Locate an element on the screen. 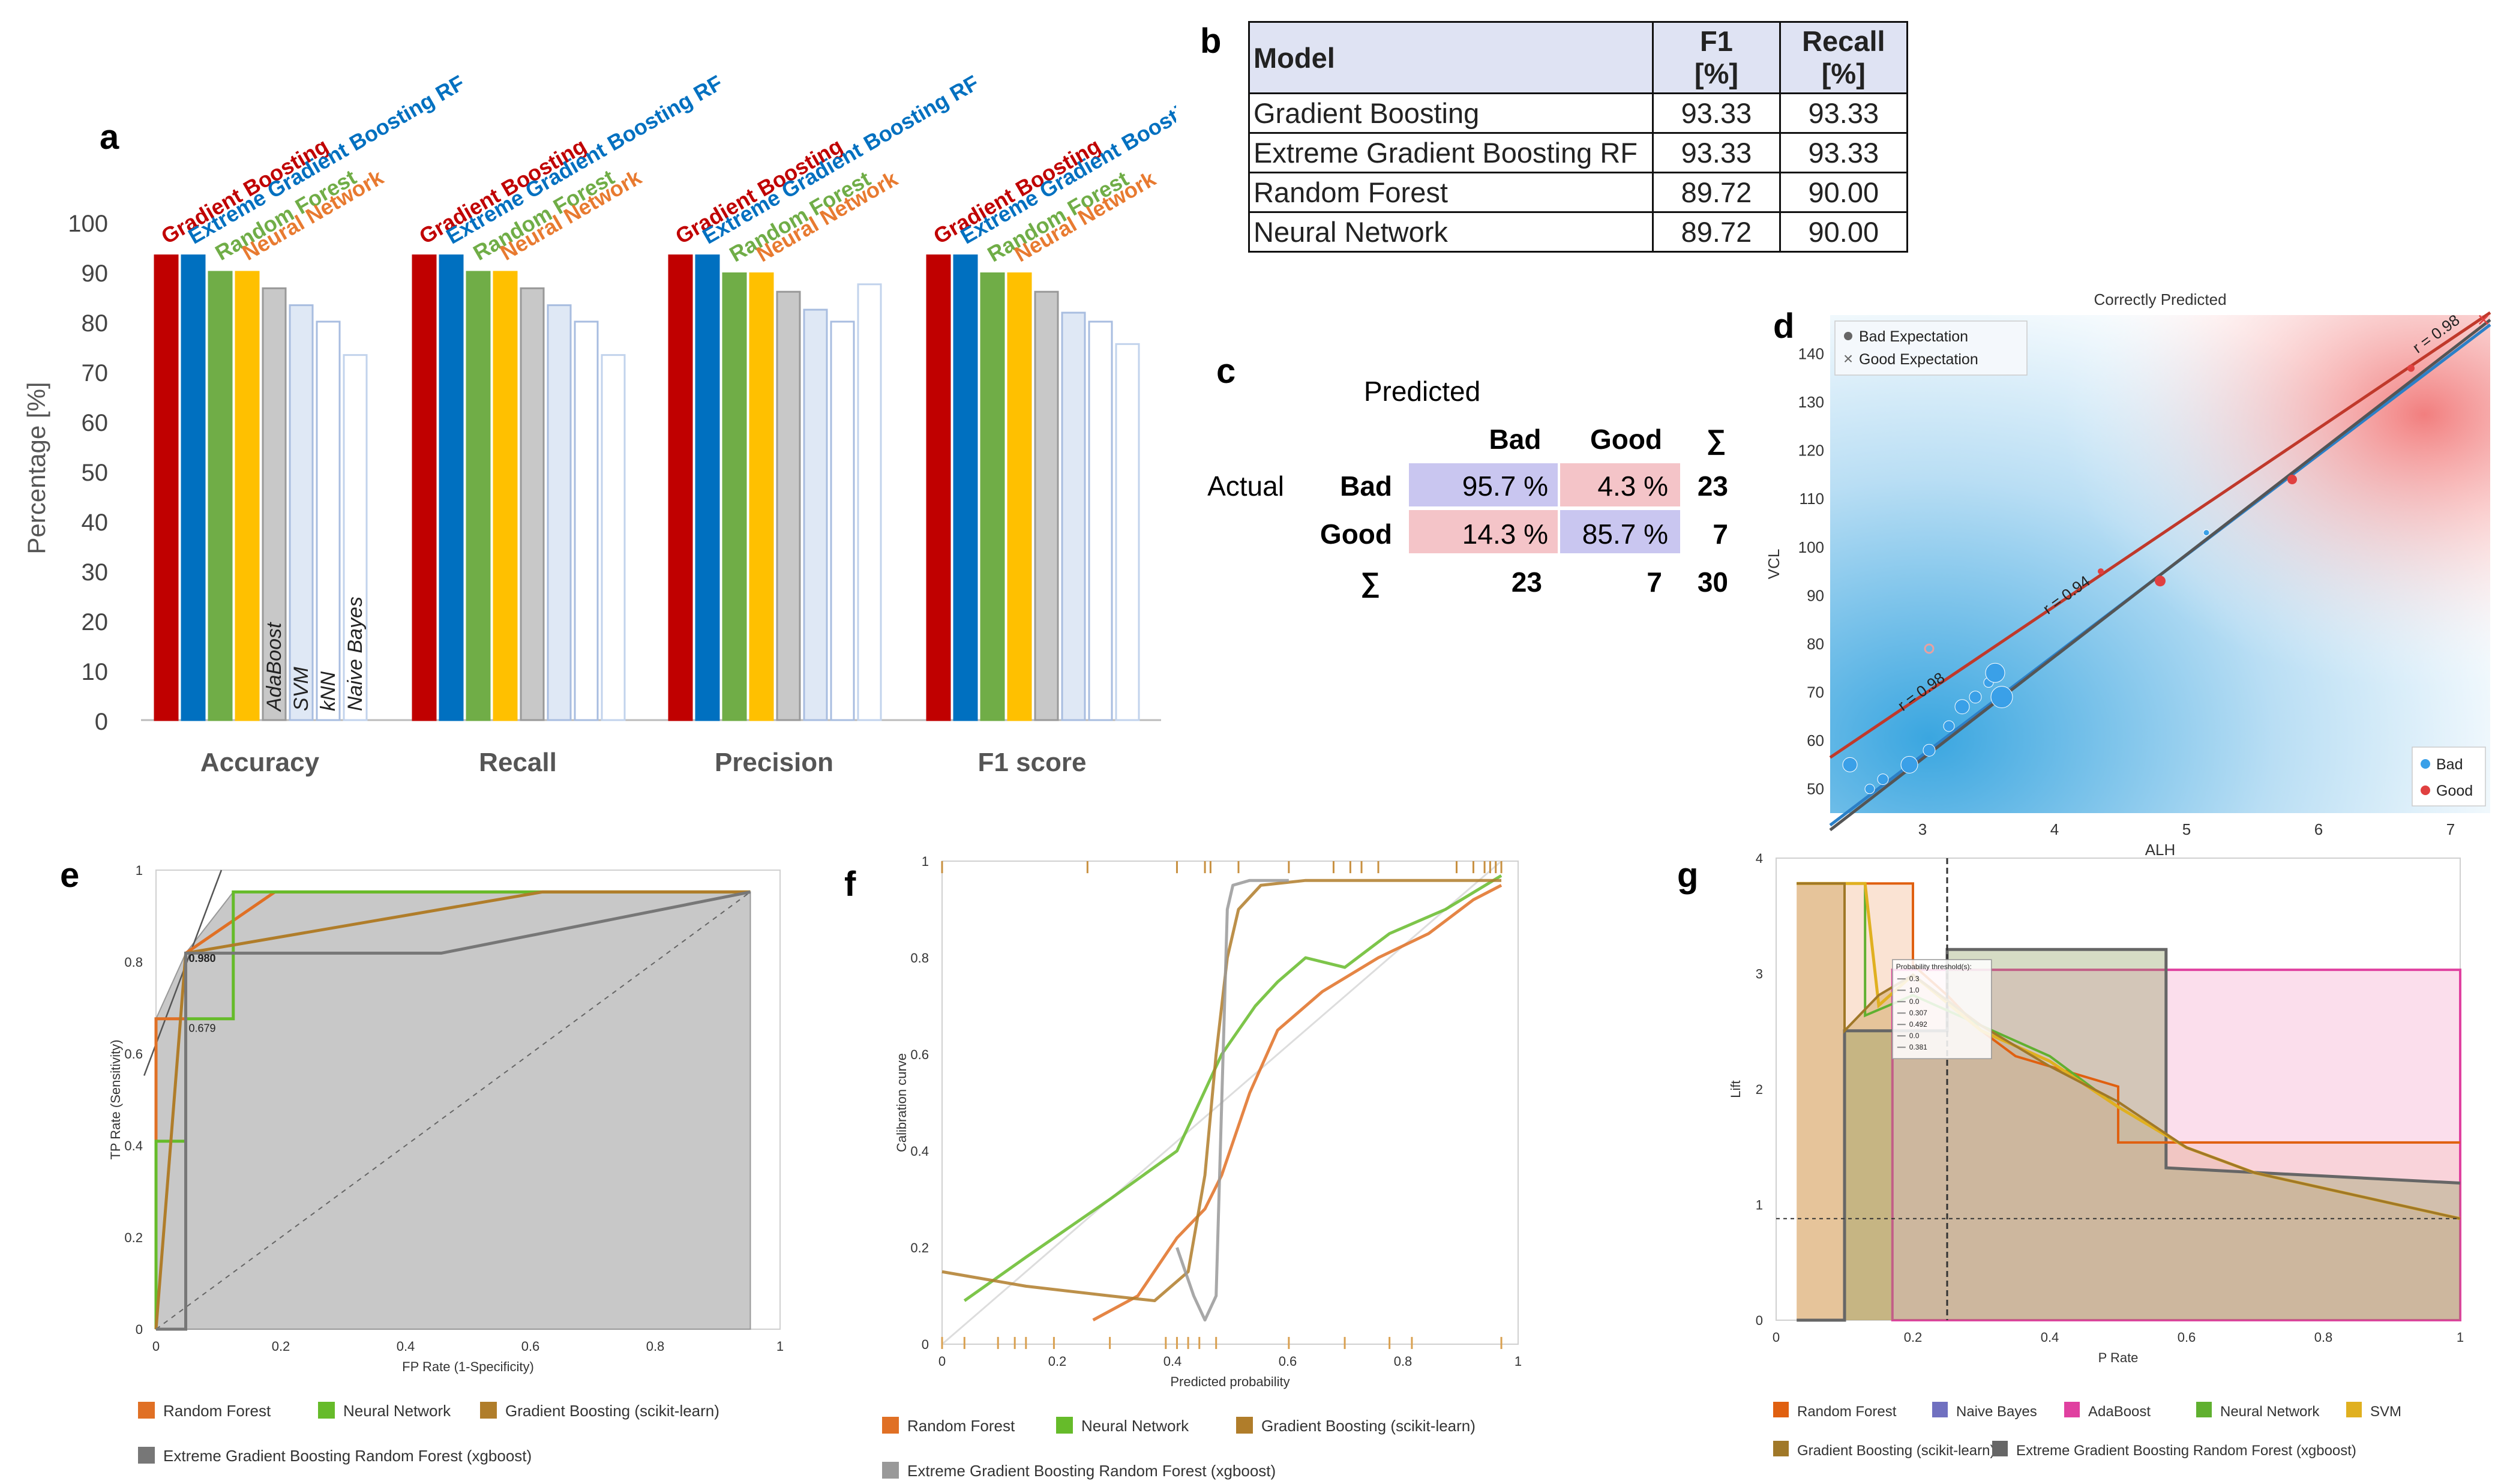  calibration-curve is located at coordinates (1233, 1088).